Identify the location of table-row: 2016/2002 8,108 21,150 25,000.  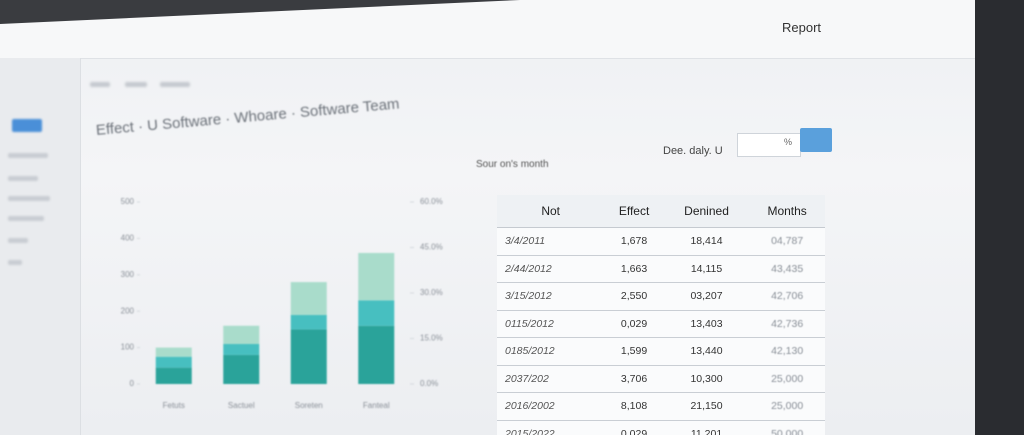
(661, 406).